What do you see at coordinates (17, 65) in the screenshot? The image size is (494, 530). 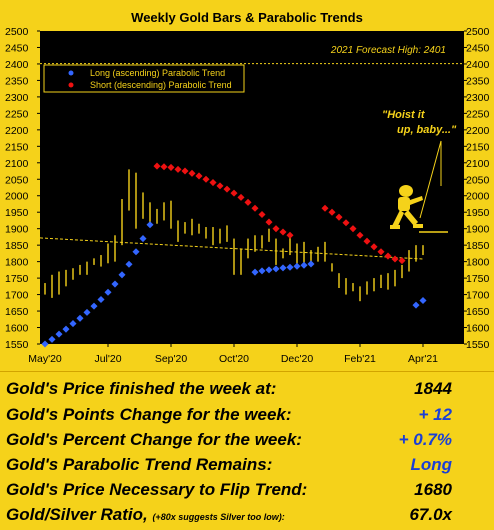 I see `y-tick-label-left: 2400` at bounding box center [17, 65].